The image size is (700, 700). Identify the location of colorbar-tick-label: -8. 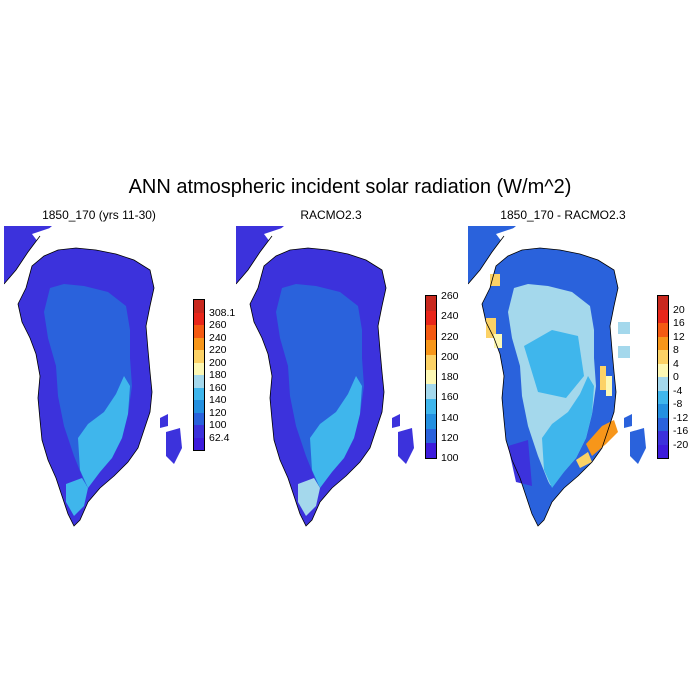
(678, 404).